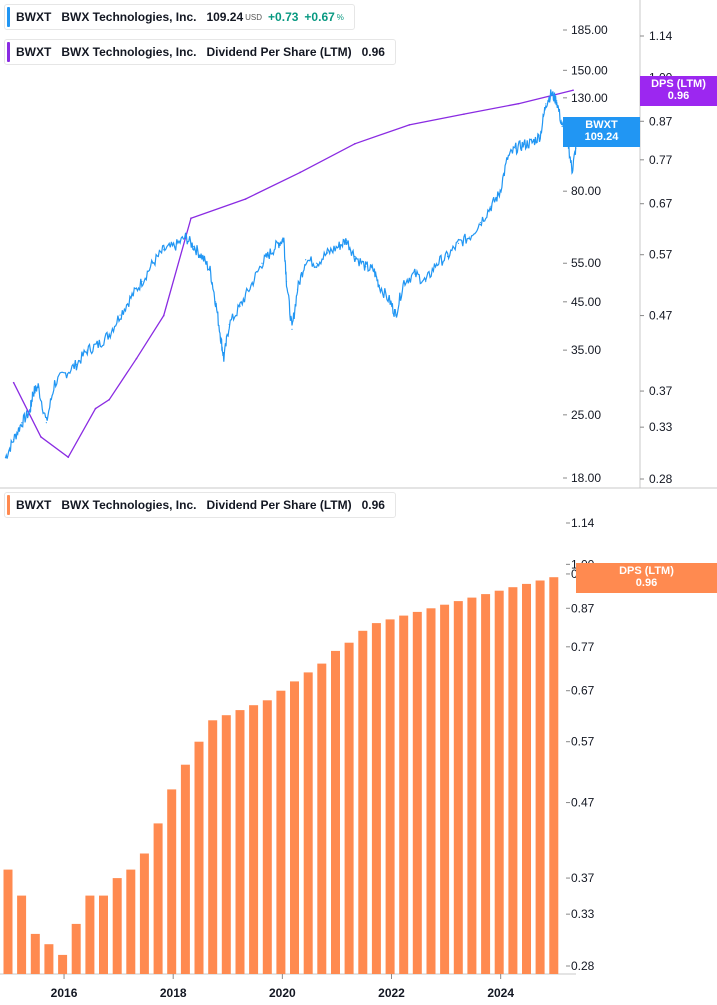 This screenshot has height=1005, width=717. What do you see at coordinates (34, 505) in the screenshot?
I see `legend-dps-bottom-ticker: BWXT` at bounding box center [34, 505].